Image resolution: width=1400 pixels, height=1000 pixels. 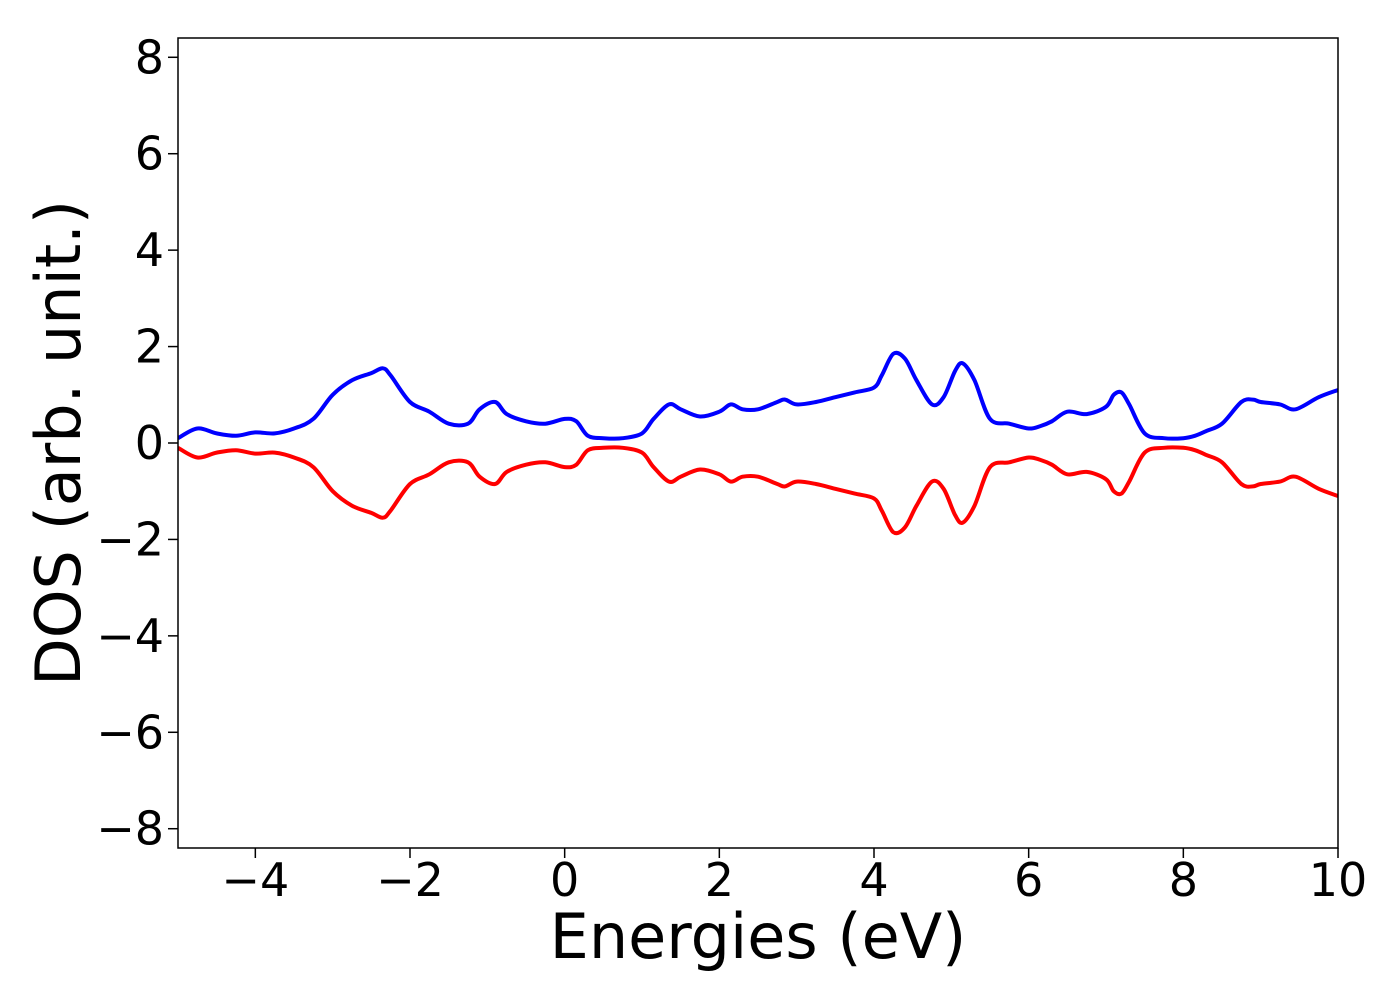 What do you see at coordinates (149, 250) in the screenshot?
I see `y-tick-label: 4` at bounding box center [149, 250].